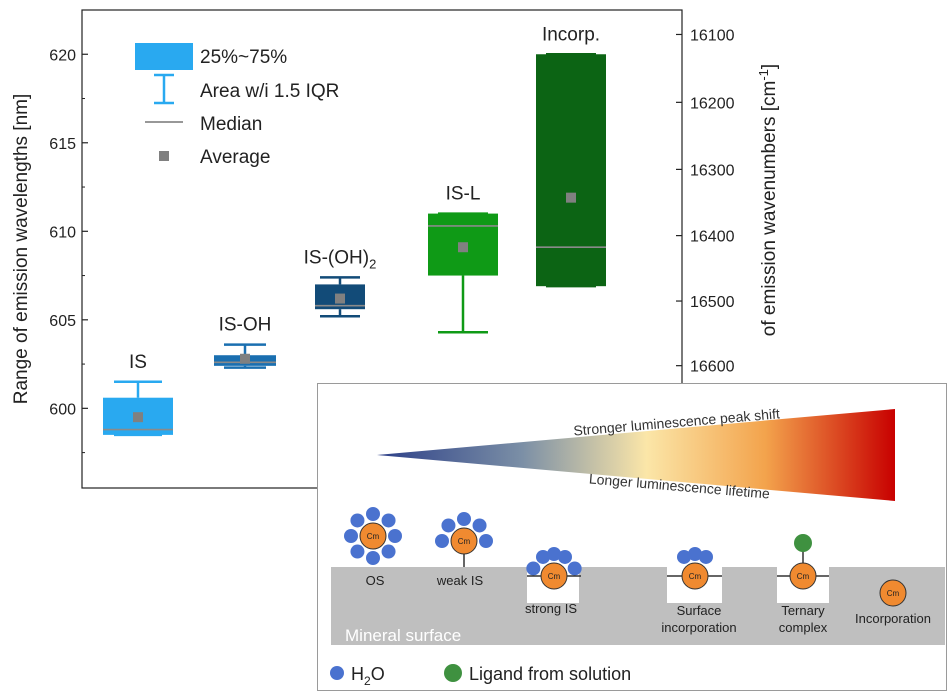  Describe the element at coordinates (551, 608) in the screenshot. I see `species-label: strong IS` at that location.